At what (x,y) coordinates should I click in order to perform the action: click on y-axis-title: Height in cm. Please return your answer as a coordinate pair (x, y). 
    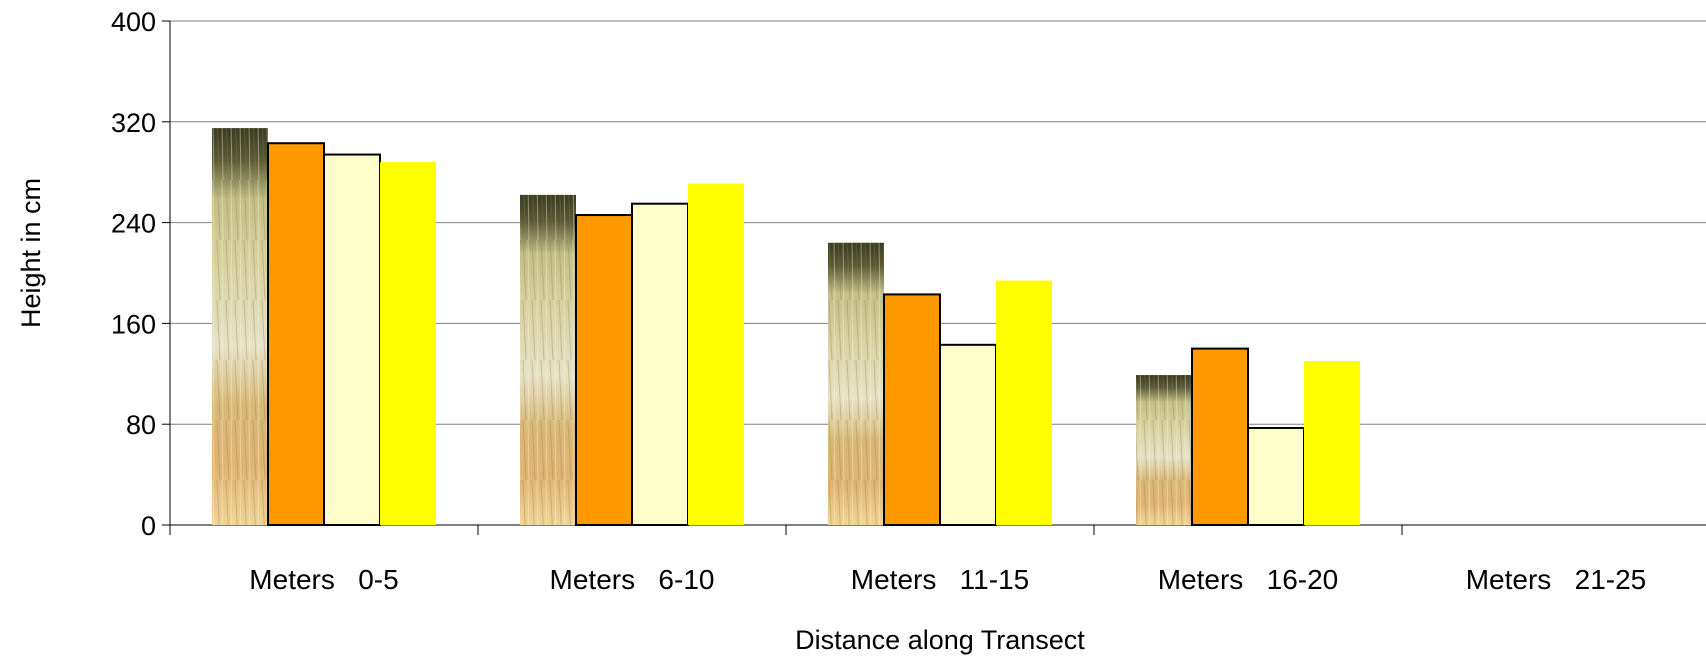
    Looking at the image, I should click on (31, 253).